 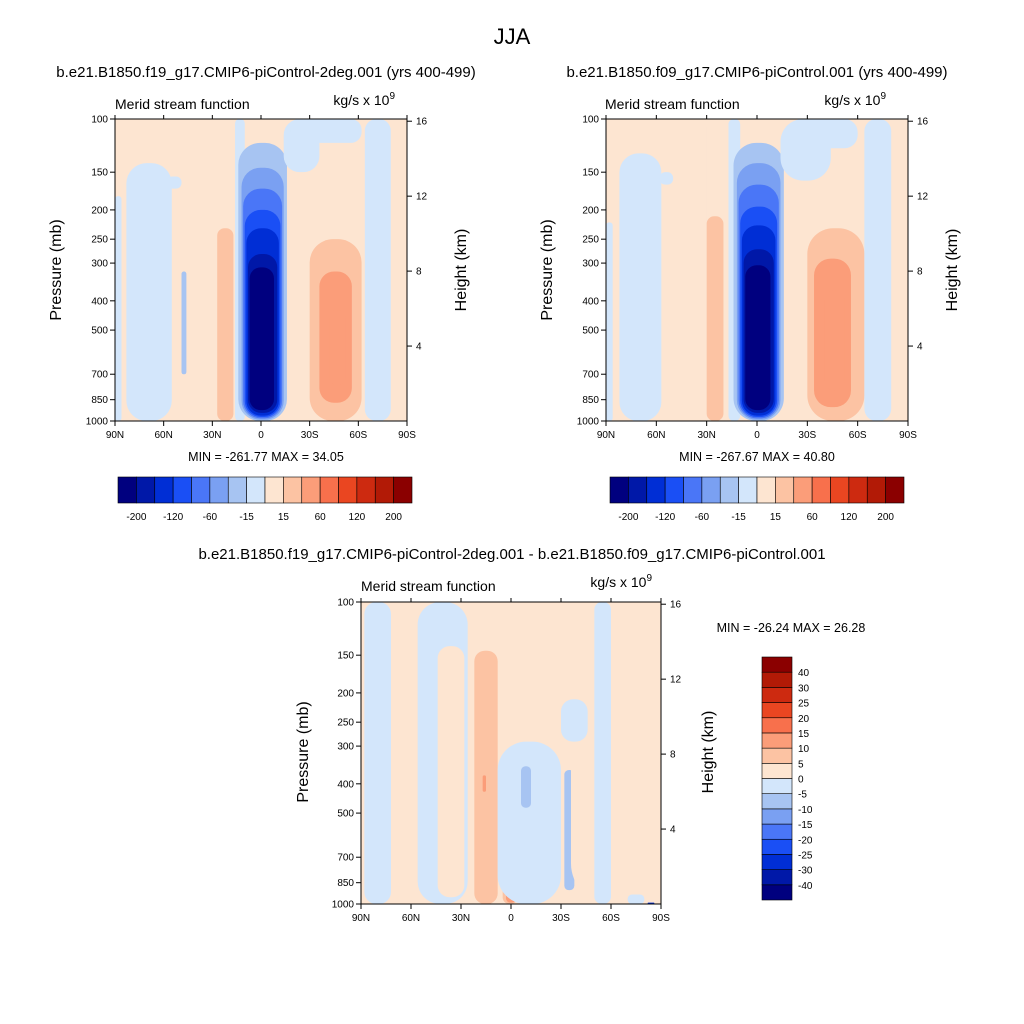 I want to click on panel-diff-ytick-label: 850, so click(x=345, y=883).